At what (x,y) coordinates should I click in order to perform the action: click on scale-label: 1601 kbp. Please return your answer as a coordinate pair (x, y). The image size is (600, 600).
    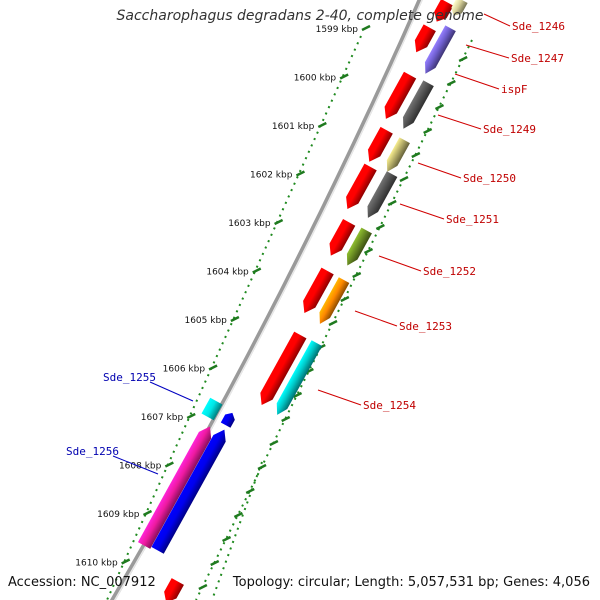
    Looking at the image, I should click on (293, 127).